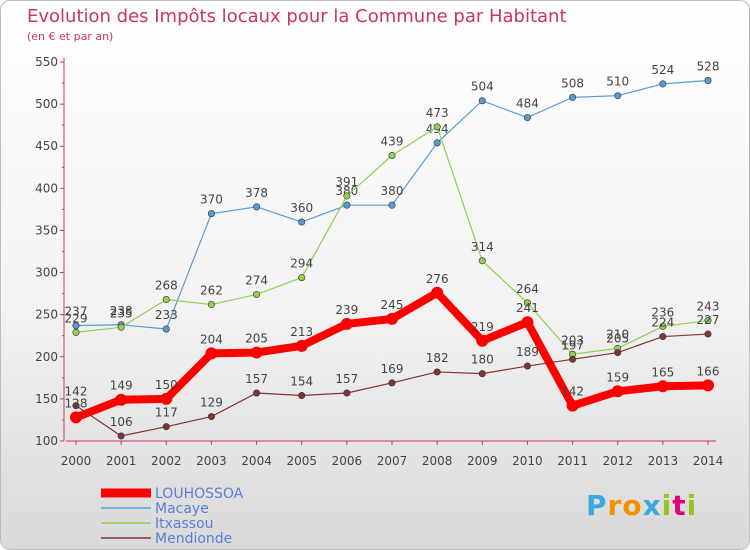  I want to click on data-label: 106, so click(121, 422).